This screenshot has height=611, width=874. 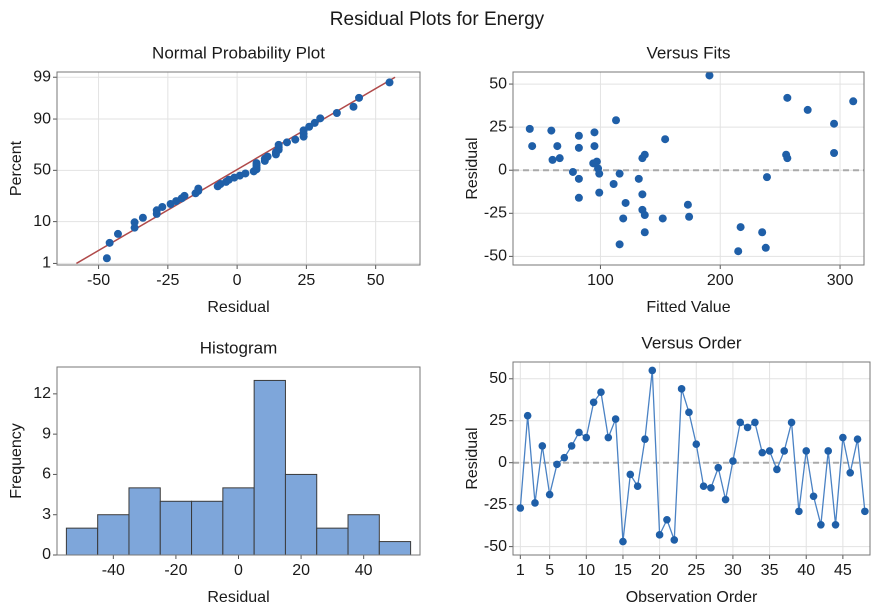 What do you see at coordinates (720, 280) in the screenshot?
I see `x-tick-label: 200` at bounding box center [720, 280].